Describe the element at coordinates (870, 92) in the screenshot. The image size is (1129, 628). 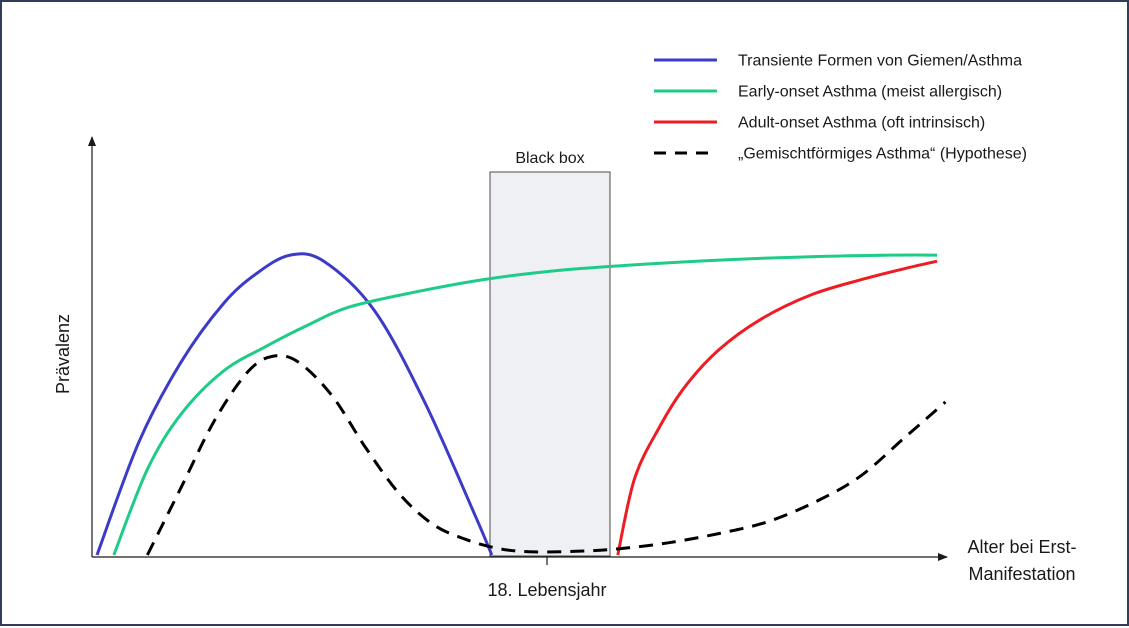
I see `legend-label-2: Early-onset Asthma (meist allergisch)` at that location.